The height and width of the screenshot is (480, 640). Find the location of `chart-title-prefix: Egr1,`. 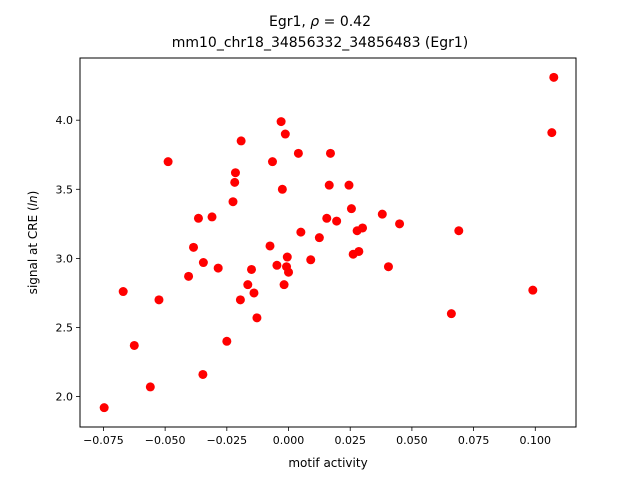

chart-title-prefix: Egr1, is located at coordinates (290, 22).